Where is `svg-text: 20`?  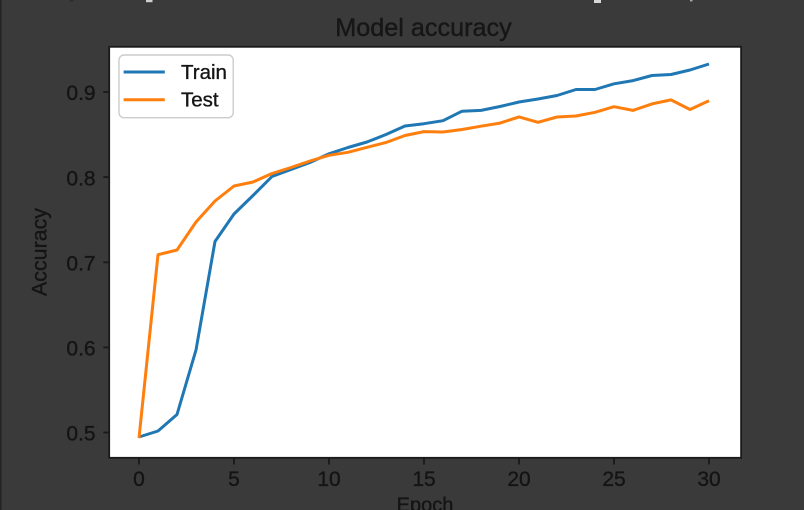
svg-text: 20 is located at coordinates (518, 479).